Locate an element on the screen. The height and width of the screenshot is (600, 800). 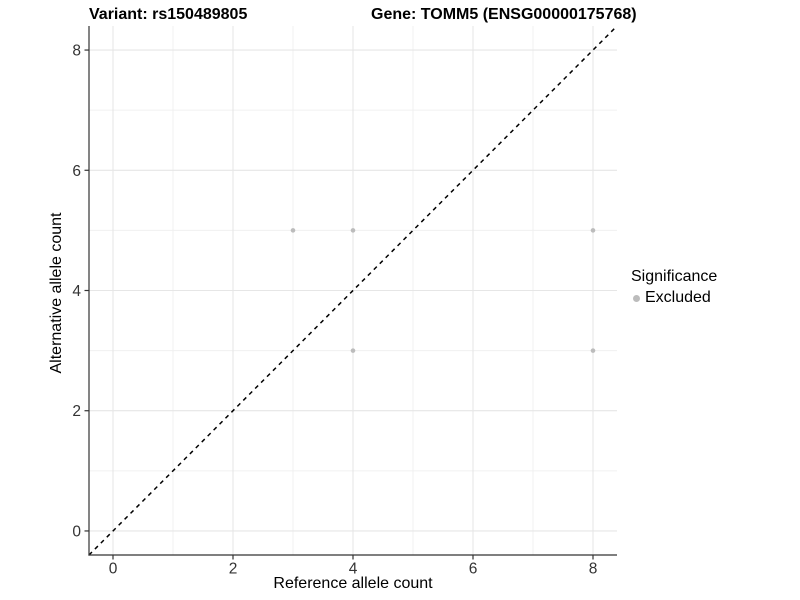
y-tick-label: 8 is located at coordinates (76, 51).